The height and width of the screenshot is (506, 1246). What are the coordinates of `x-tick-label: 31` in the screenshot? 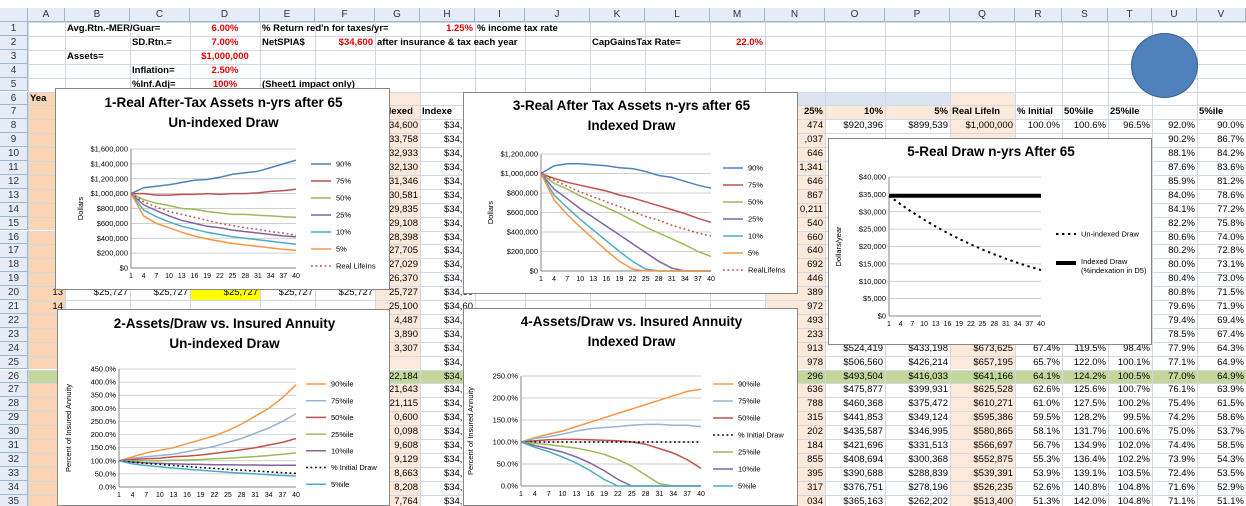 It's located at (660, 494).